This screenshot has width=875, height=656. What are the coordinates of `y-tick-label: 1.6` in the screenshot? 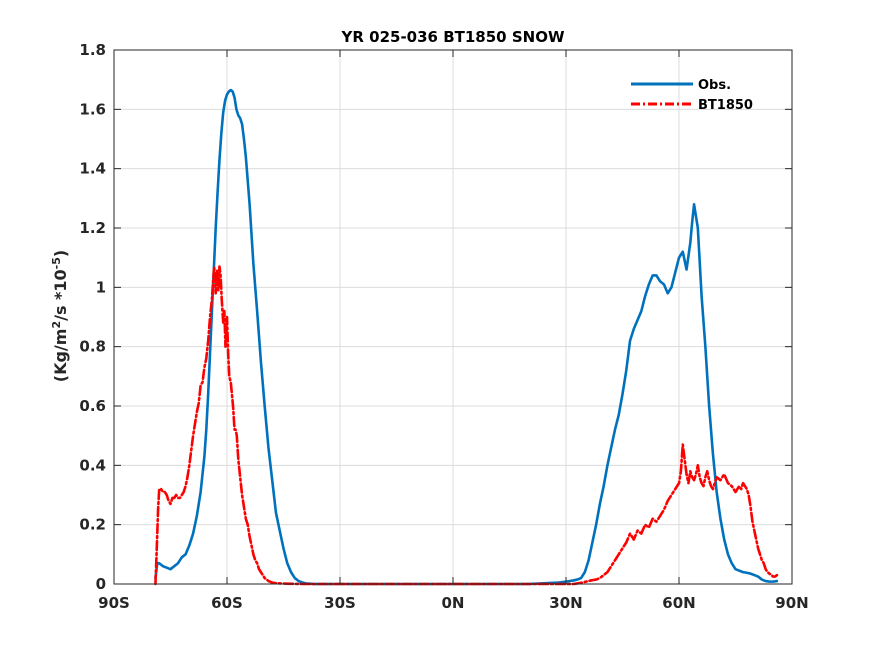 It's located at (92, 109).